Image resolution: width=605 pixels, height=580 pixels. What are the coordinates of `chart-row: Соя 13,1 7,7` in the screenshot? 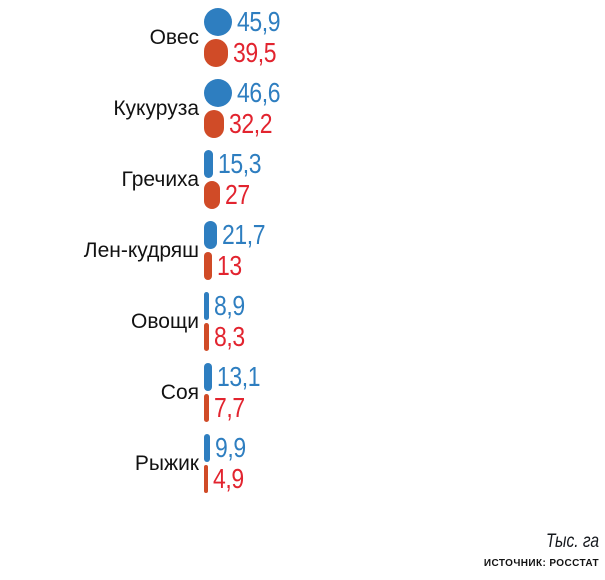 It's located at (145, 392).